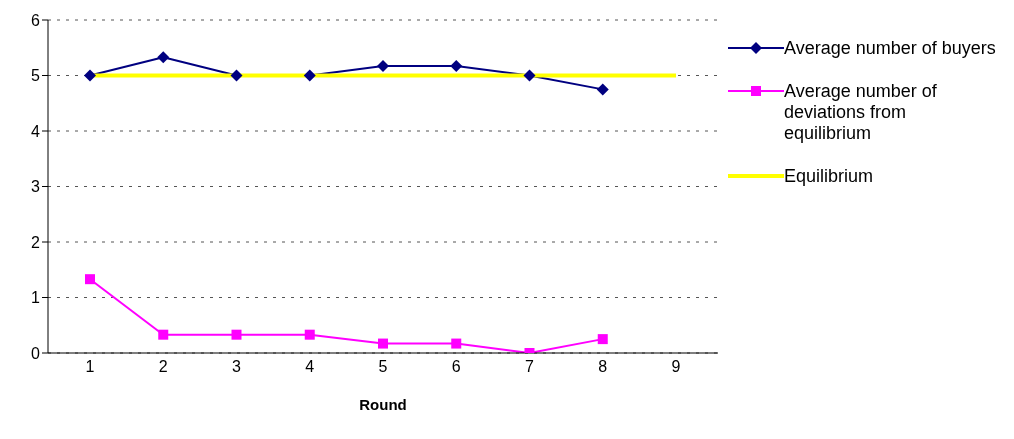  What do you see at coordinates (90, 367) in the screenshot?
I see `x-tick-label: 1` at bounding box center [90, 367].